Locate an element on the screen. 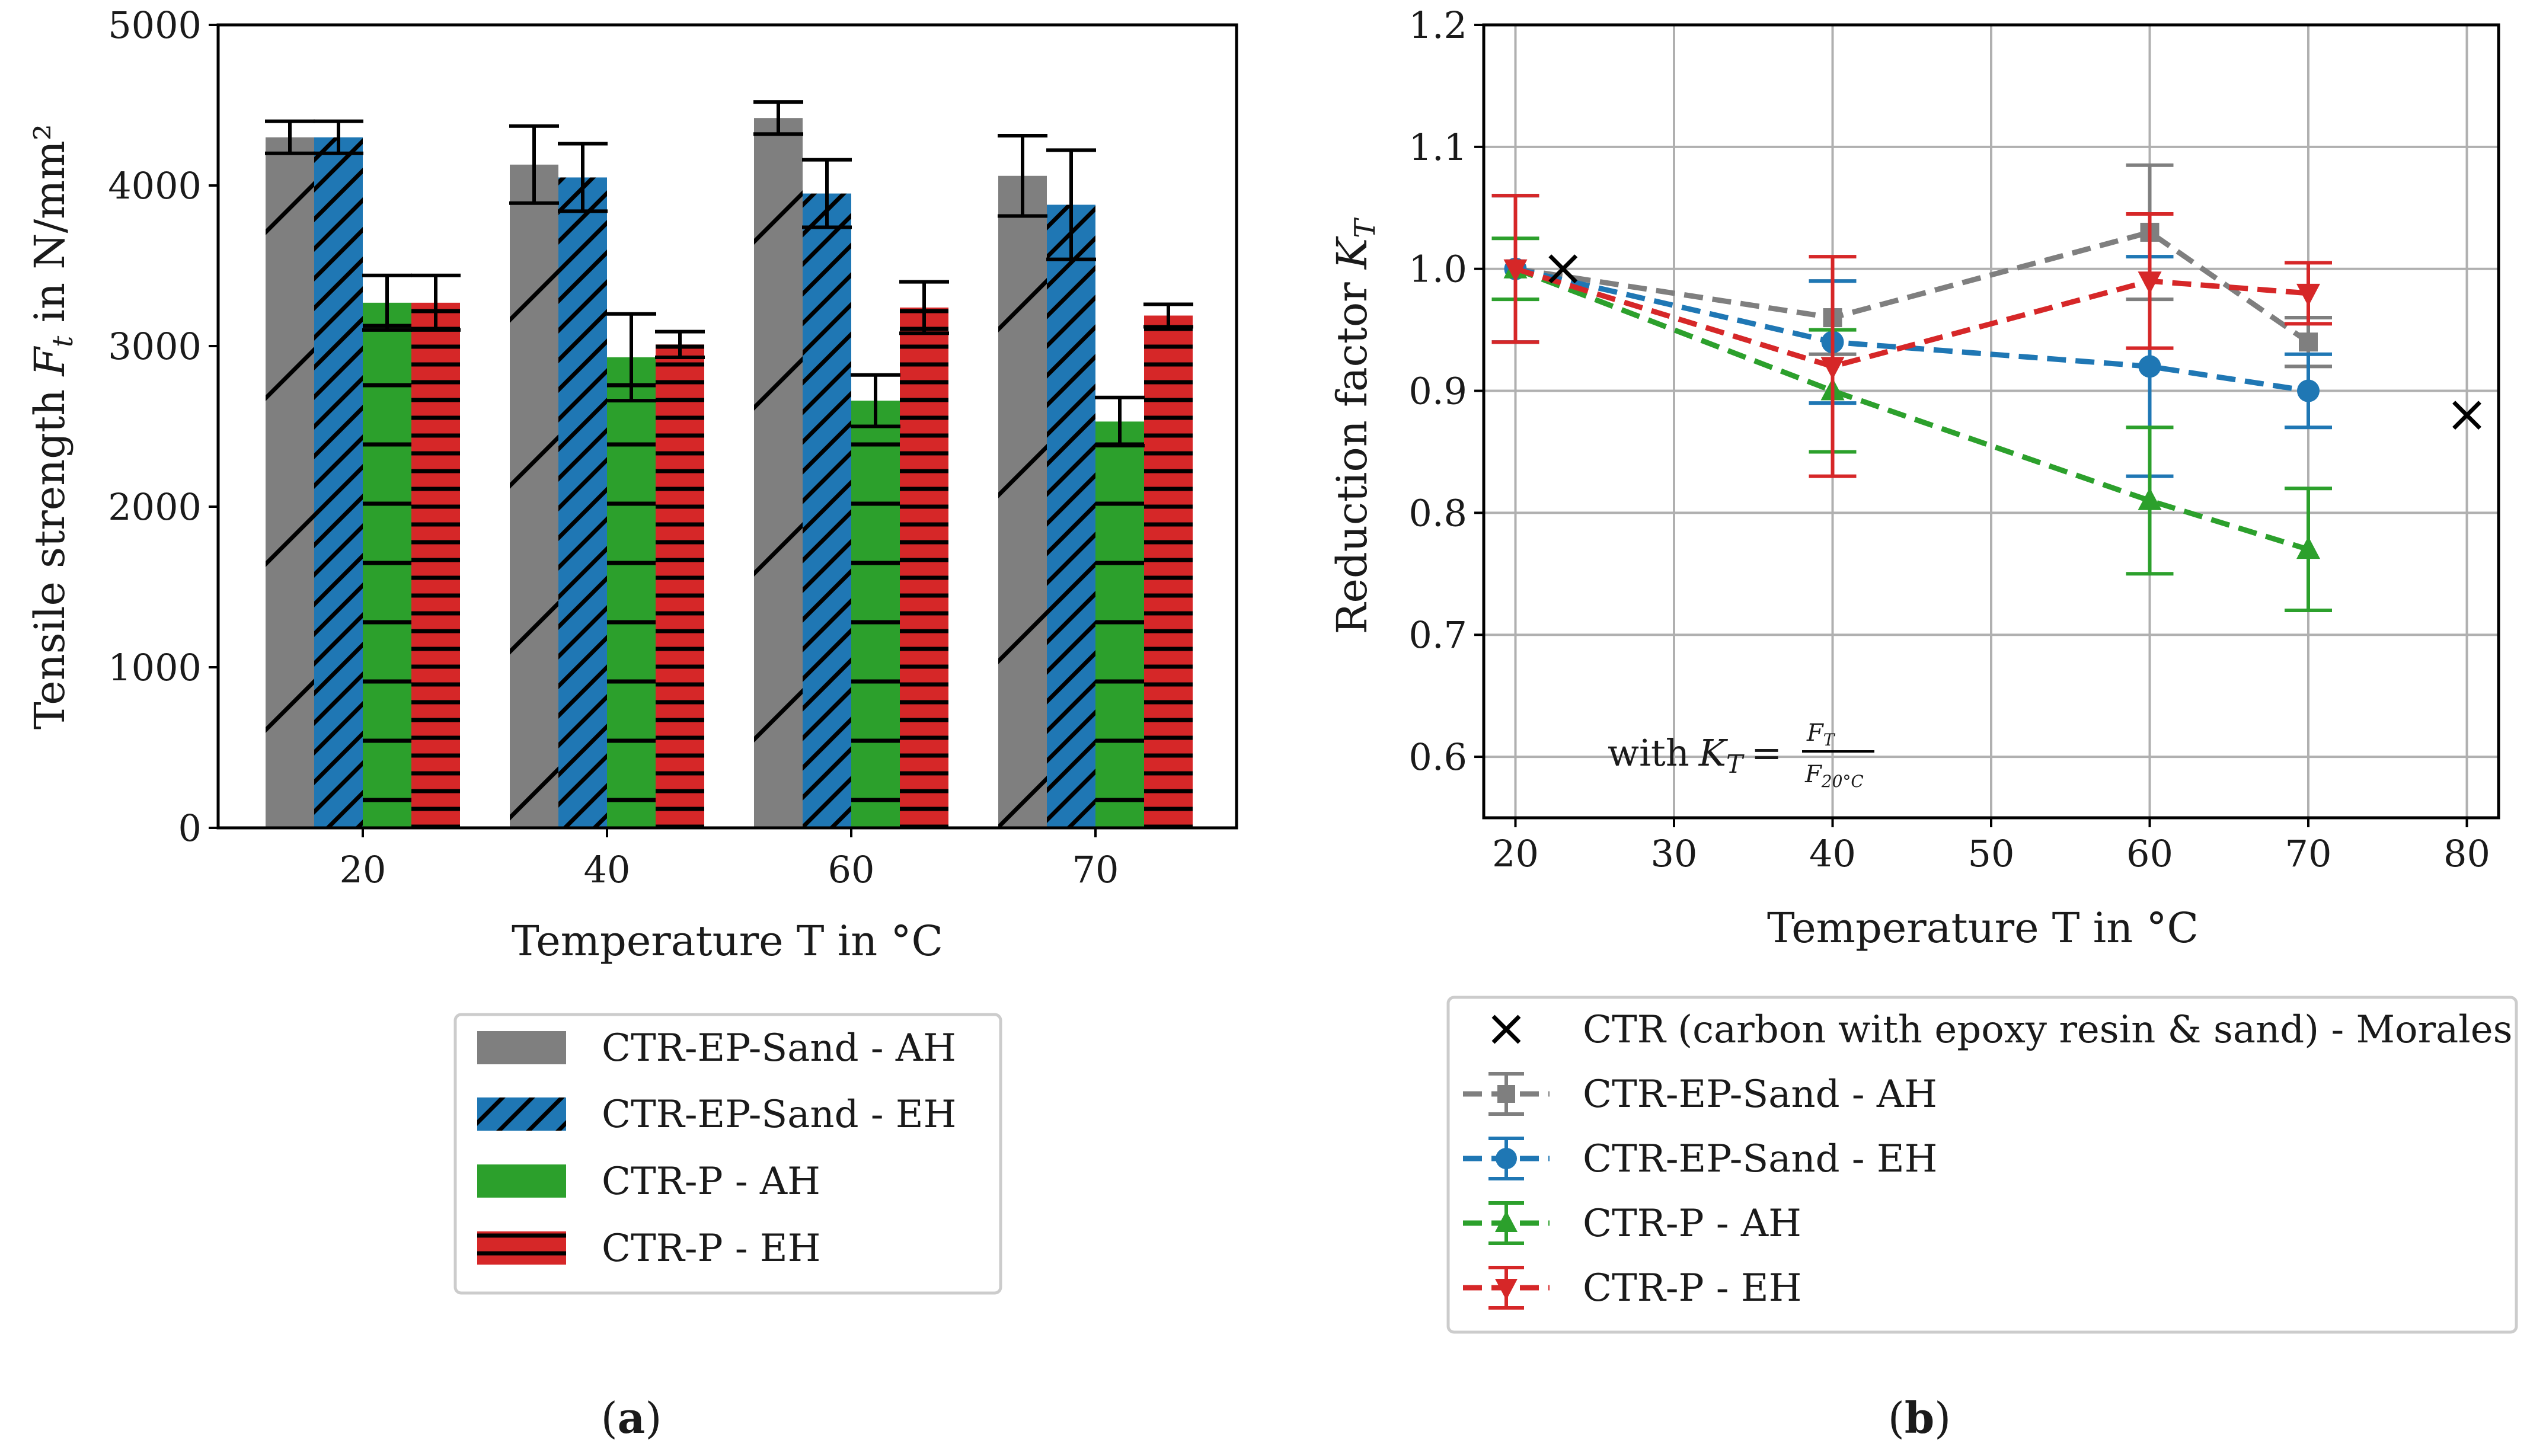  x-tick-label: 70 is located at coordinates (1095, 869).